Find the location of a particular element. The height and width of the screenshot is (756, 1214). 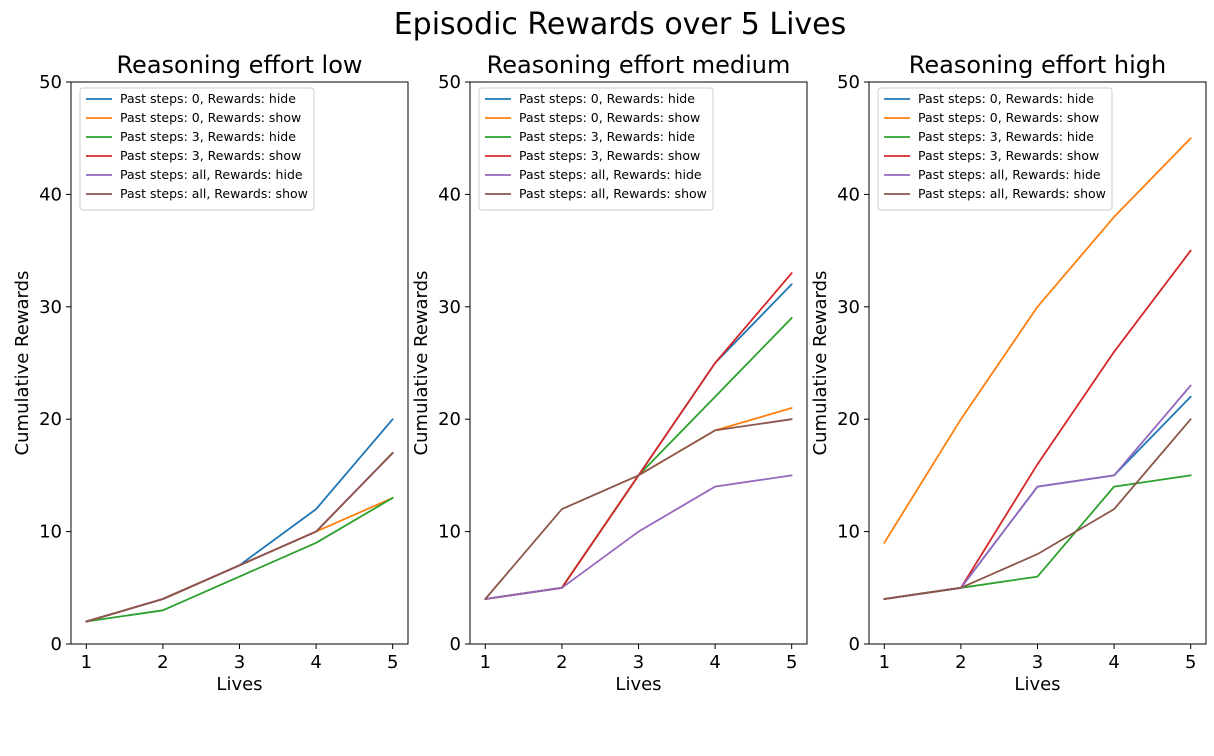

subplot-title: Reasoning effort medium is located at coordinates (639, 65).